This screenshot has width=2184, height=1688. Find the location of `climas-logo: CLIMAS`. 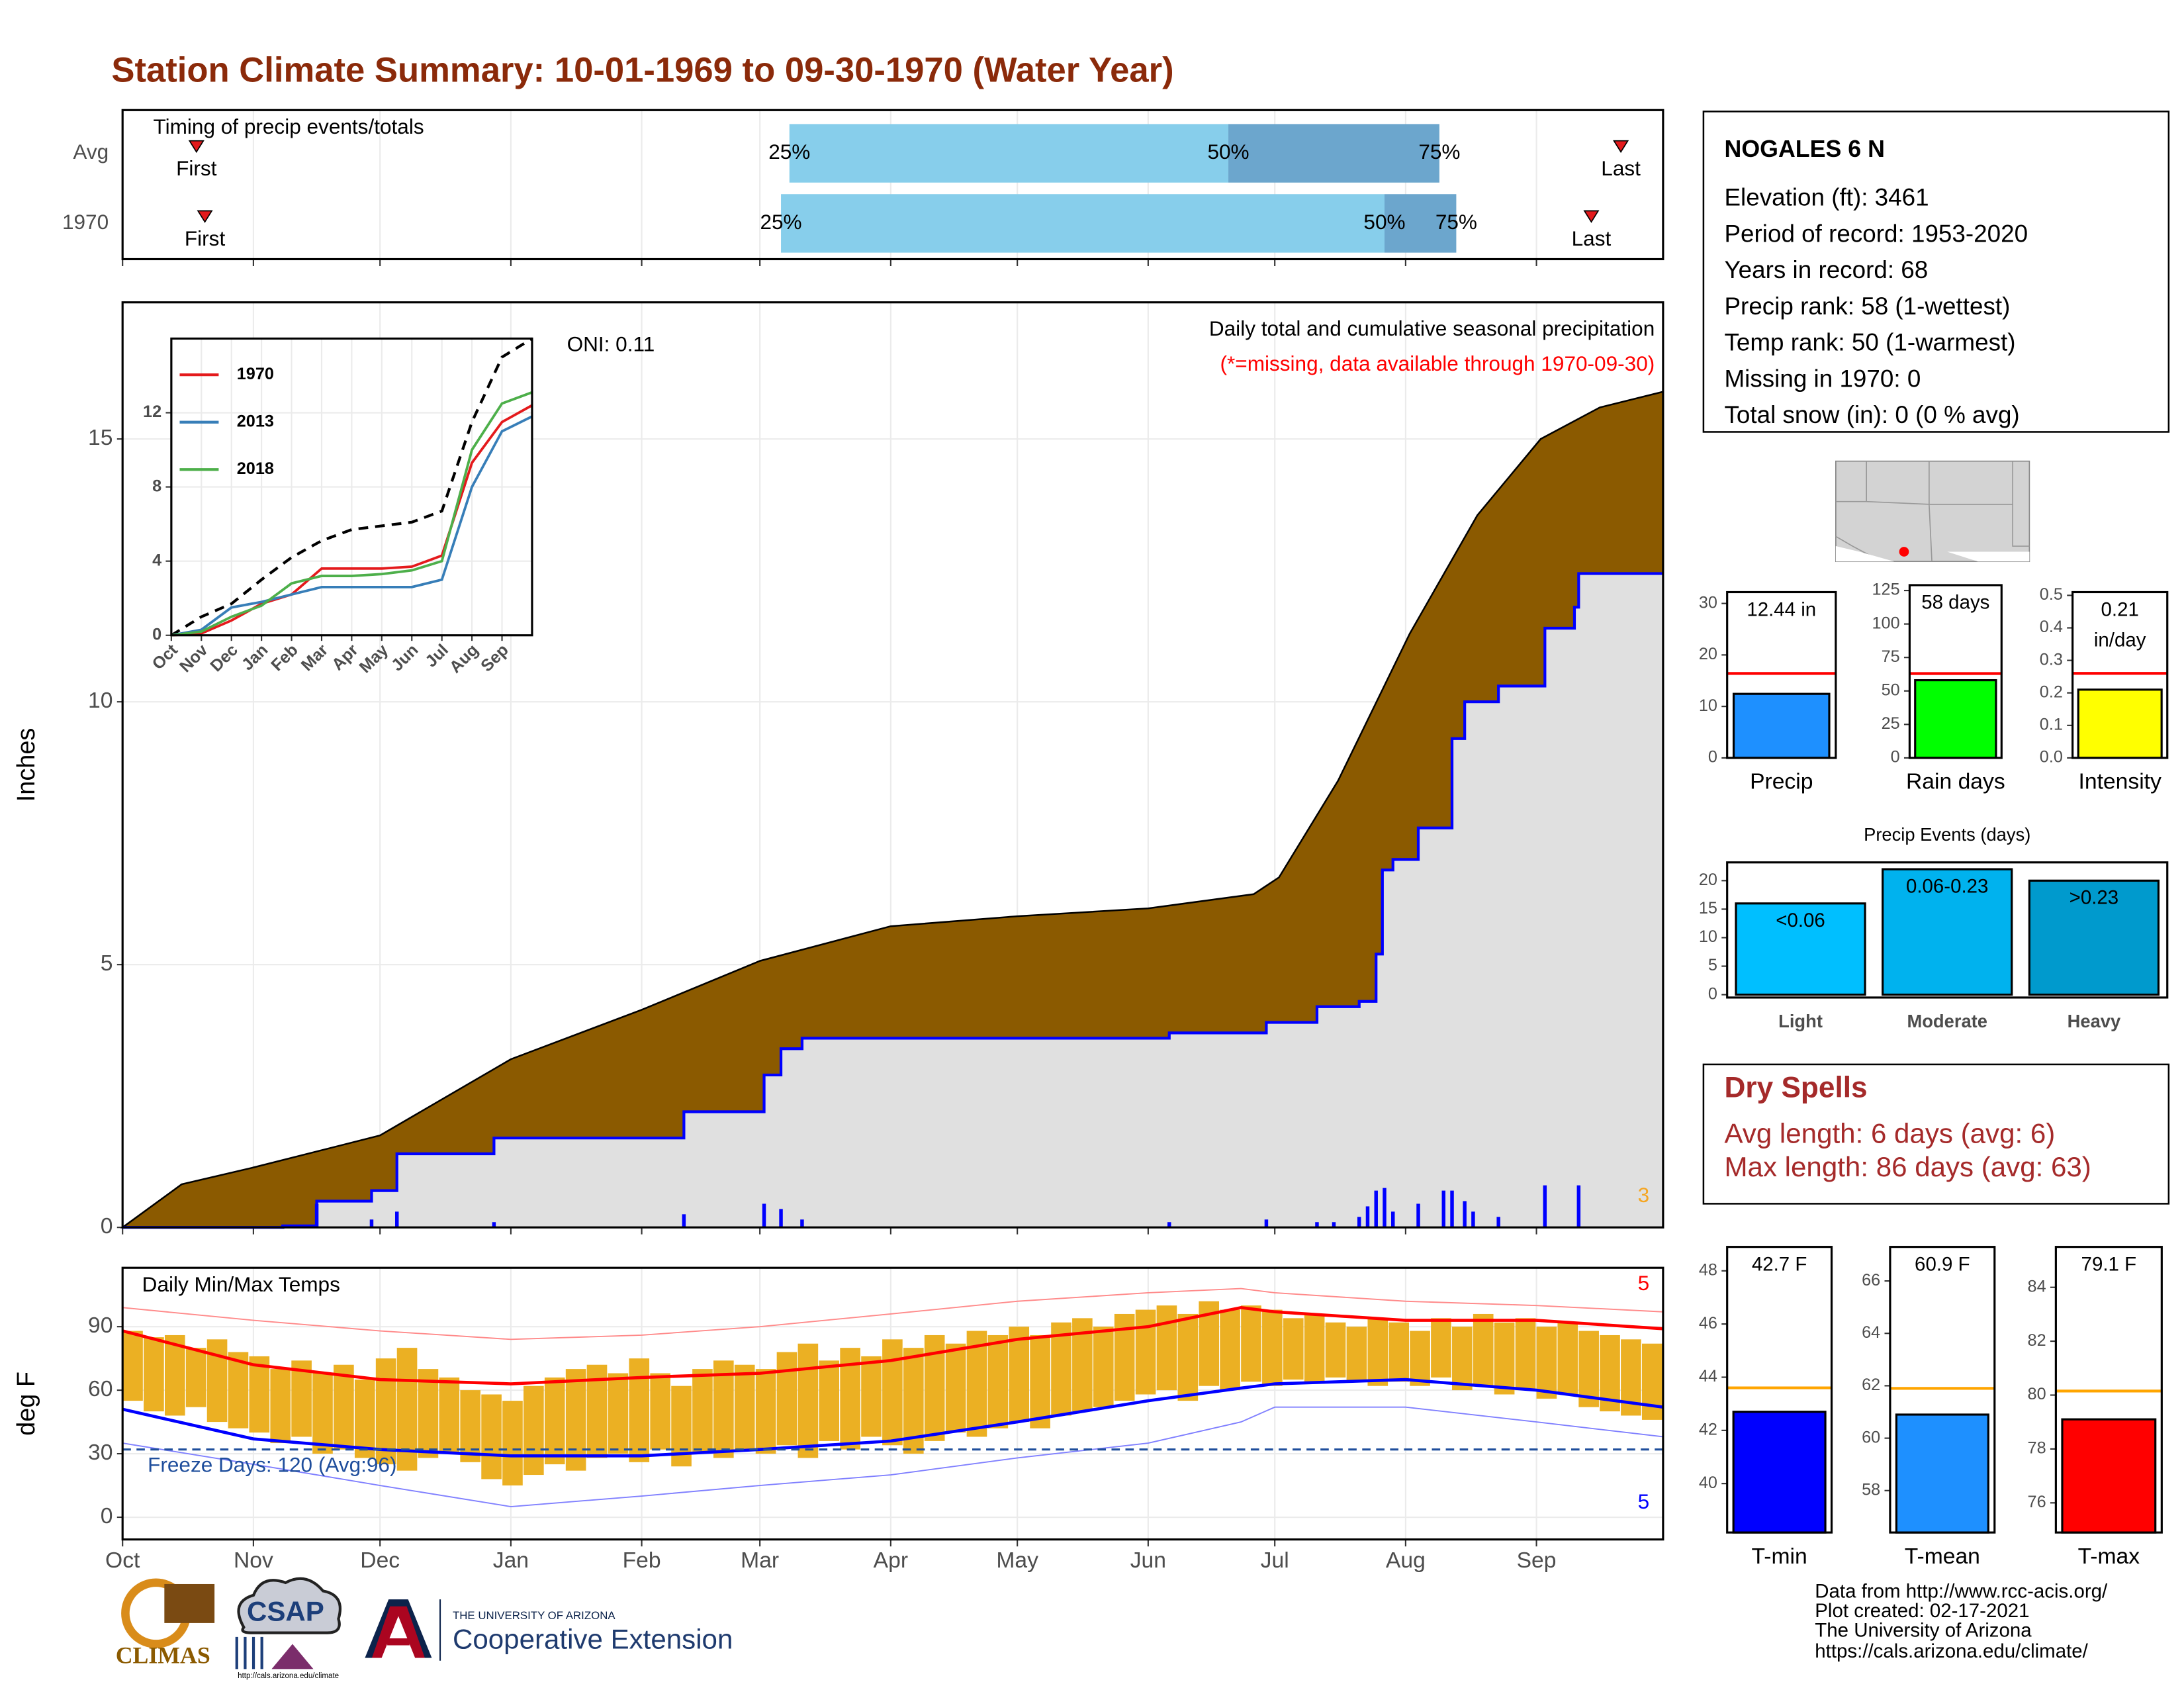

climas-logo: CLIMAS is located at coordinates (163, 1655).